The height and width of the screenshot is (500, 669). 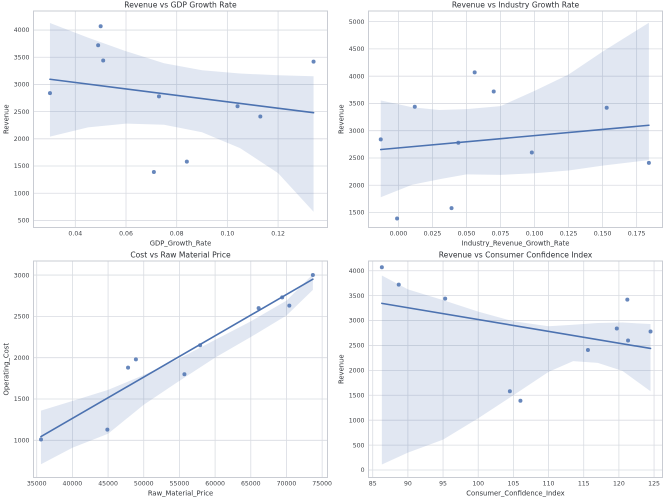 What do you see at coordinates (322, 484) in the screenshot?
I see `x-tick-label: 75000` at bounding box center [322, 484].